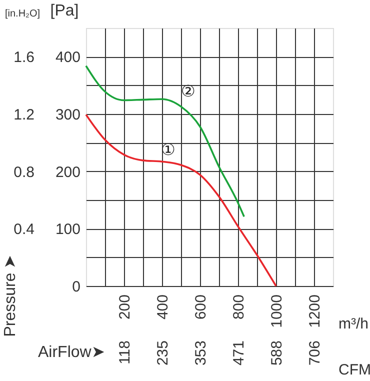 This screenshot has width=370, height=381. Describe the element at coordinates (277, 353) in the screenshot. I see `x2-tick-label: 588` at that location.